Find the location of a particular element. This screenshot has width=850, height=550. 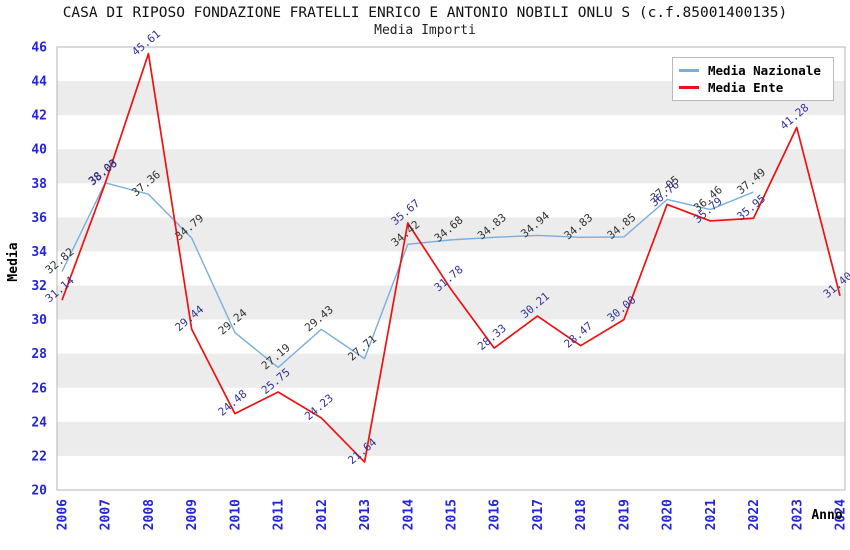

legend-item-media-ente: Media Ente is located at coordinates (753, 87).